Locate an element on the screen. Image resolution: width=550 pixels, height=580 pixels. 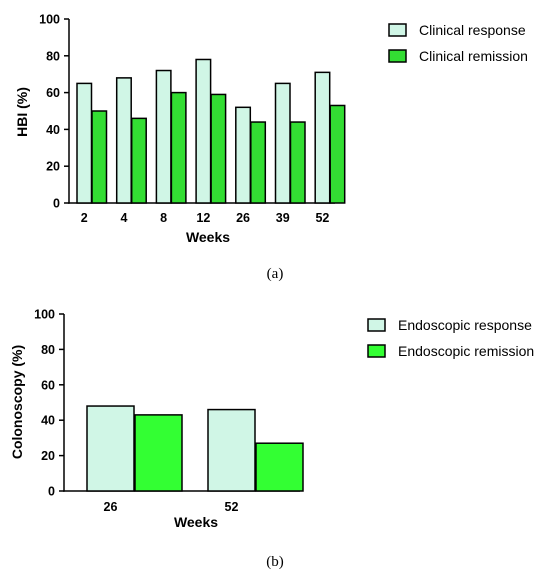
chart-b-y-tick-label: 80 is located at coordinates (48, 350).